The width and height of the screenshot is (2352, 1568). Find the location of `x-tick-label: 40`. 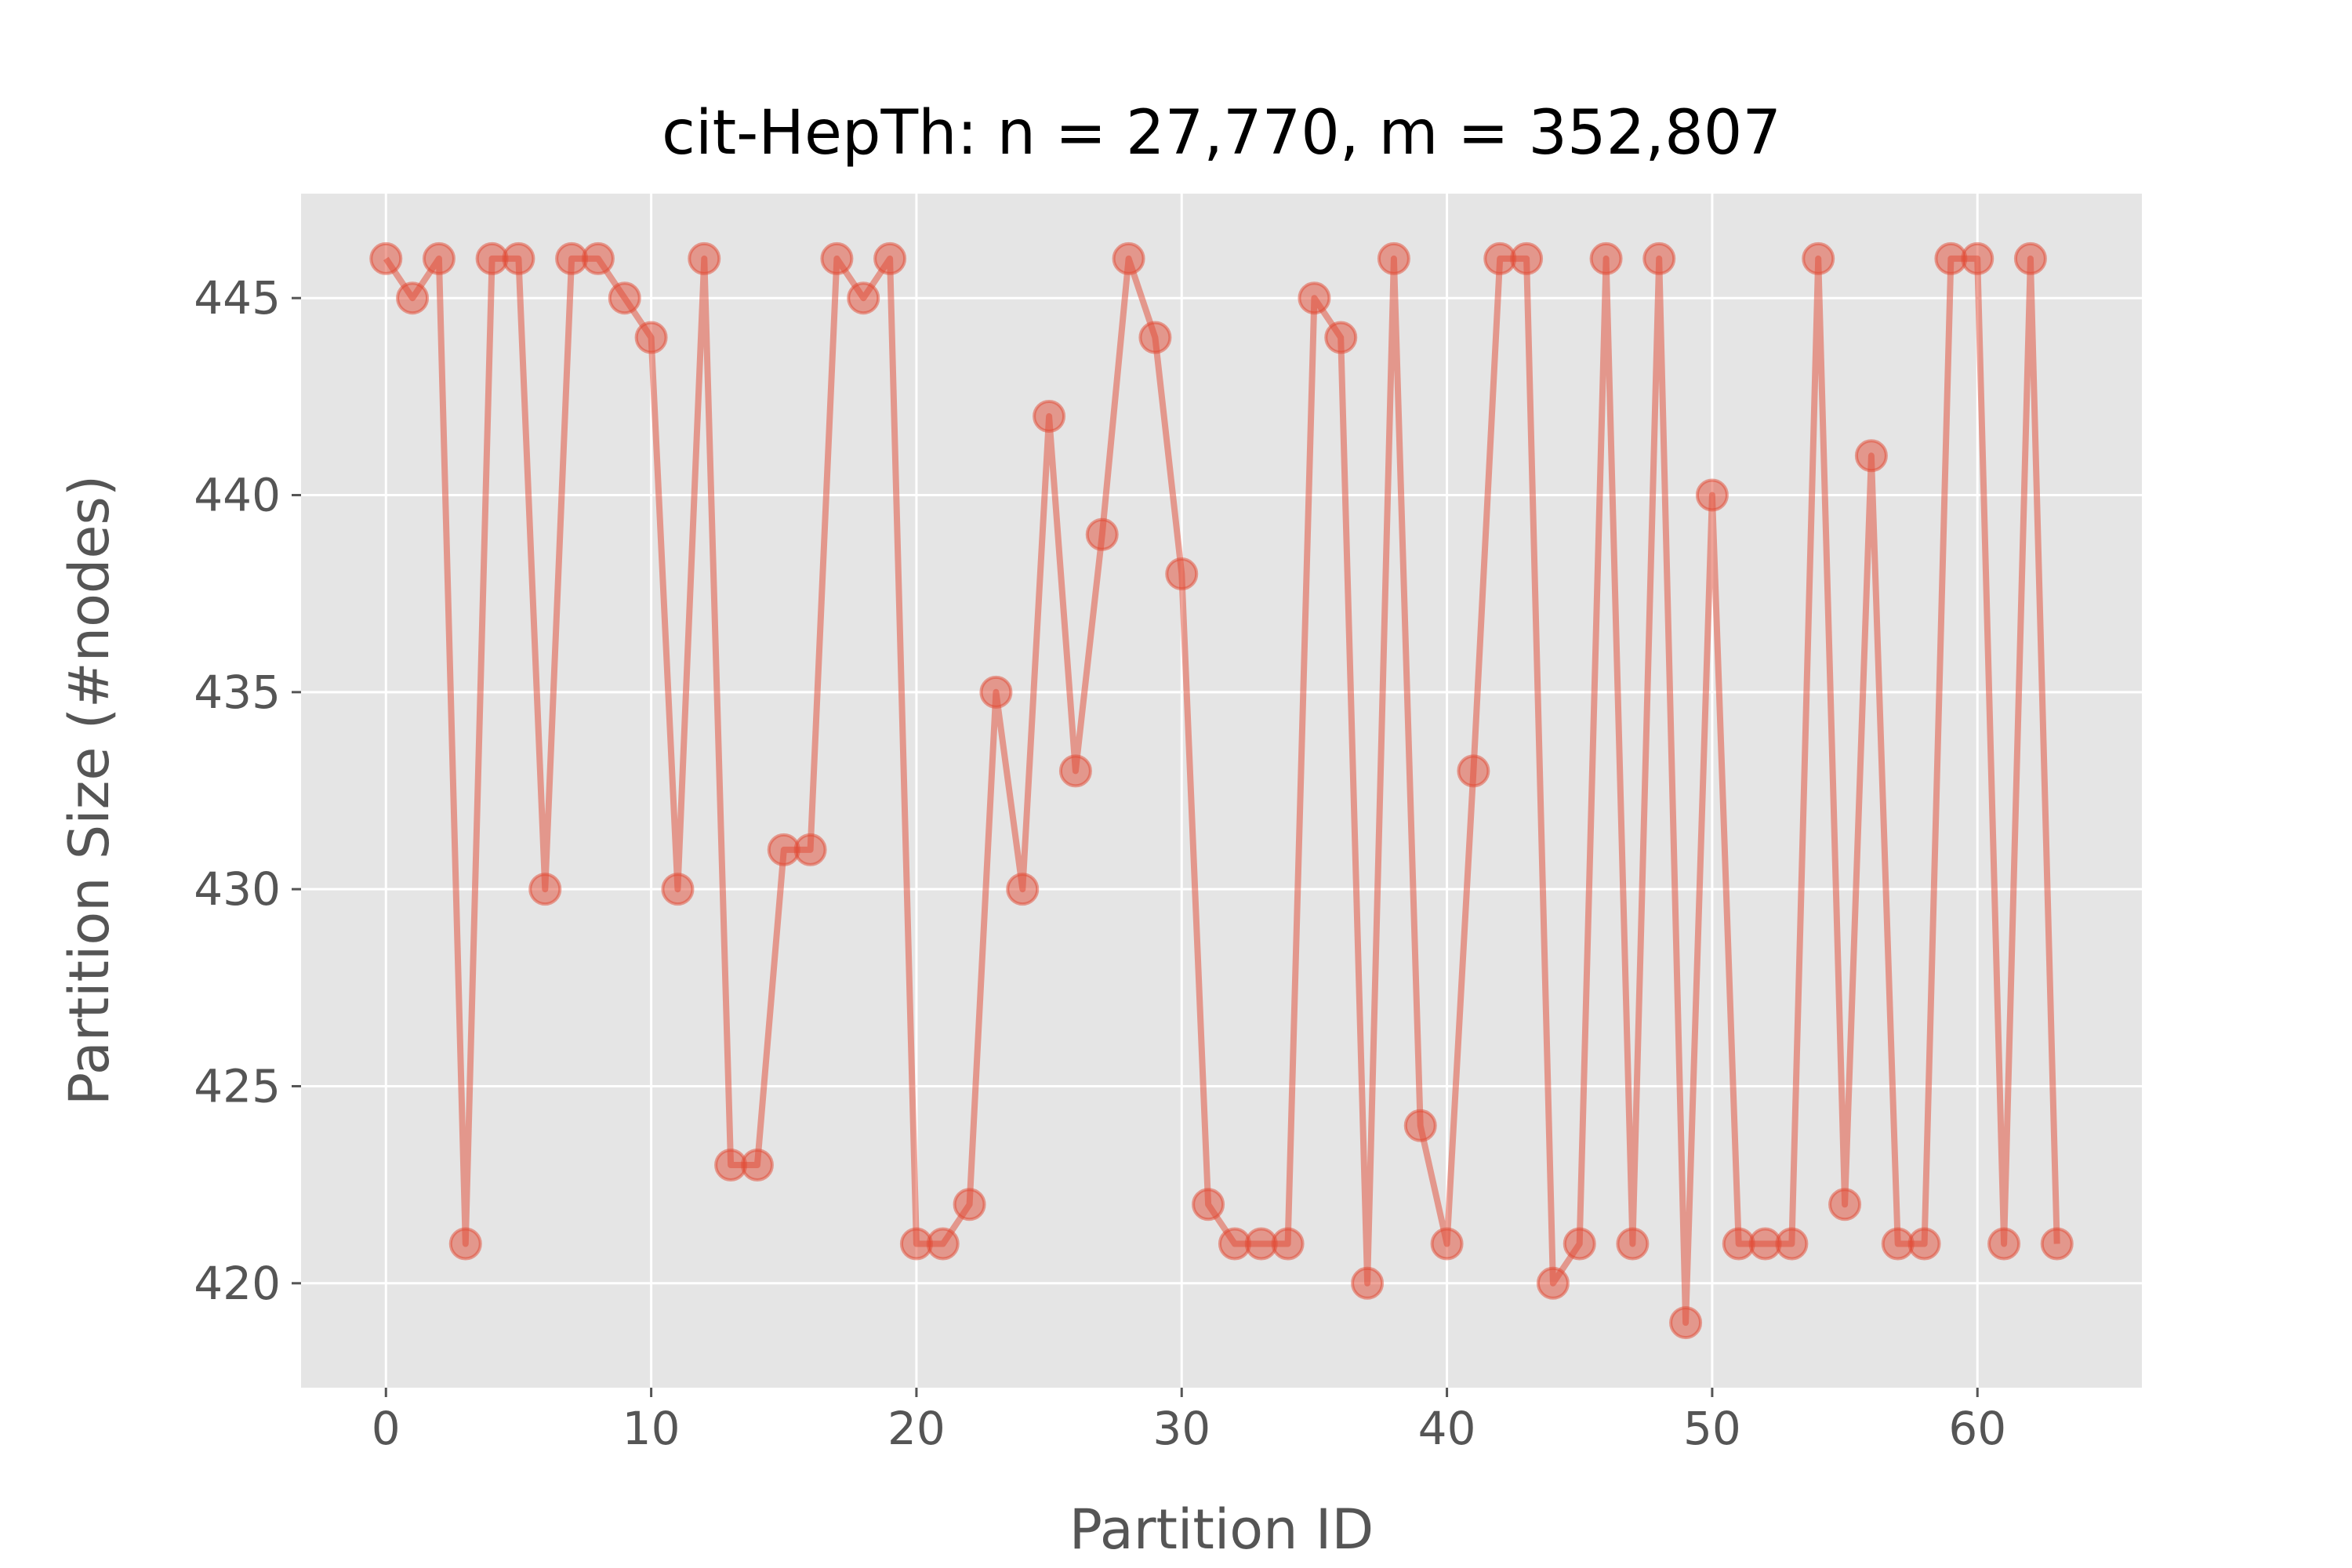

x-tick-label: 40 is located at coordinates (1447, 1428).